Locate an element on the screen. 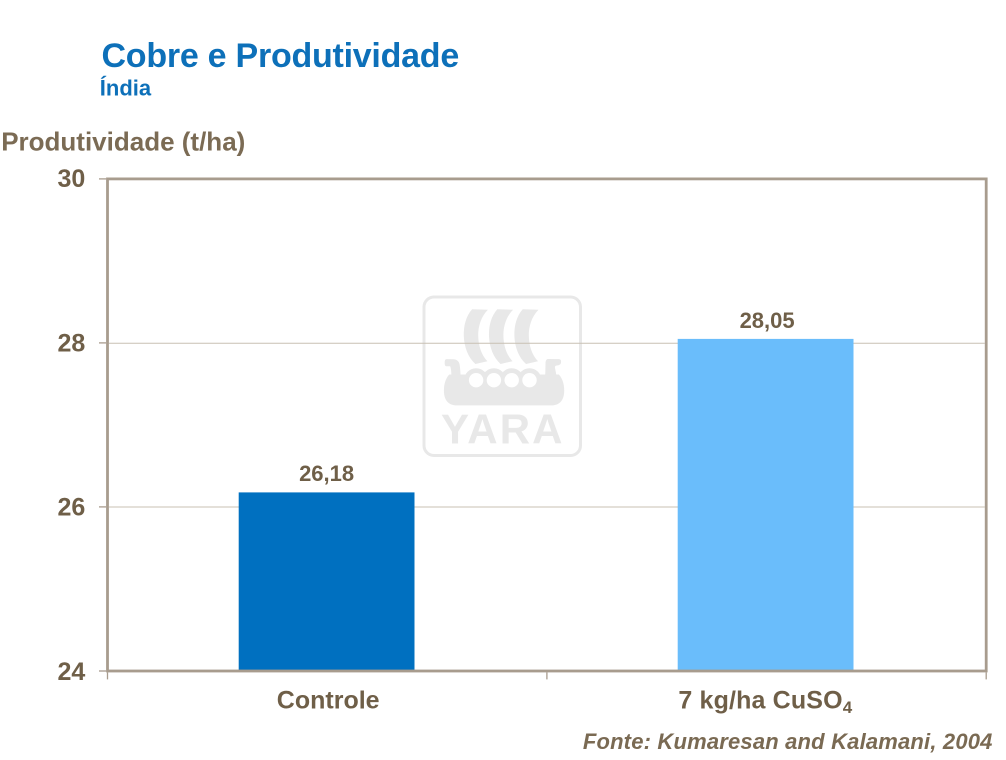 Image resolution: width=1006 pixels, height=760 pixels. svg-text: 24 is located at coordinates (71, 672).